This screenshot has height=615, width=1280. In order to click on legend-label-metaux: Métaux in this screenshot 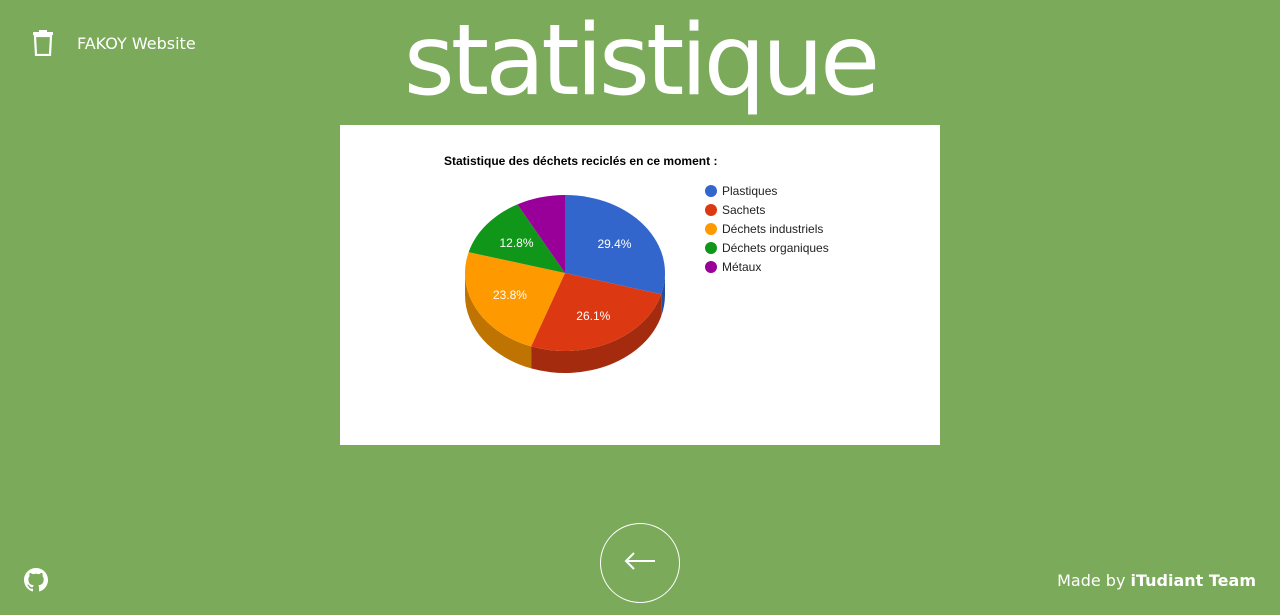, I will do `click(741, 267)`.